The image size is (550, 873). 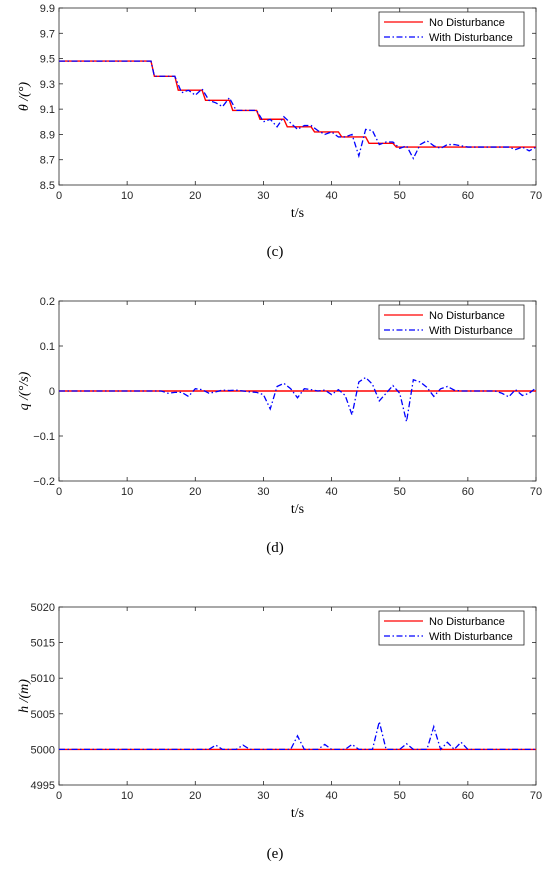 What do you see at coordinates (43, 786) in the screenshot?
I see `y-tick-label: 4995` at bounding box center [43, 786].